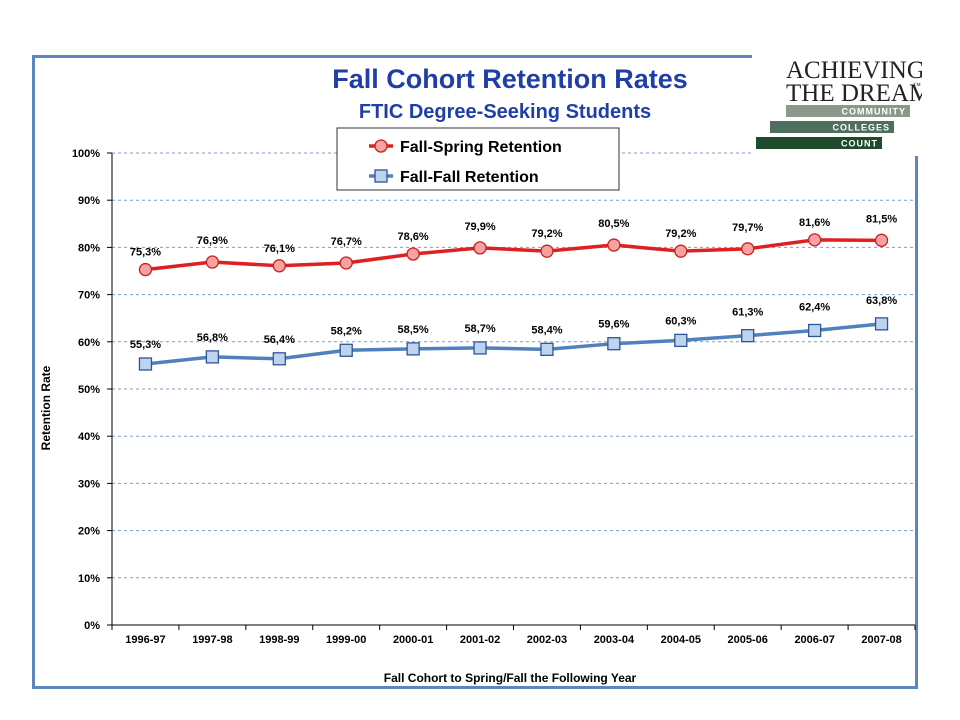  Describe the element at coordinates (413, 640) in the screenshot. I see `x-tick-label: 2000-01` at that location.